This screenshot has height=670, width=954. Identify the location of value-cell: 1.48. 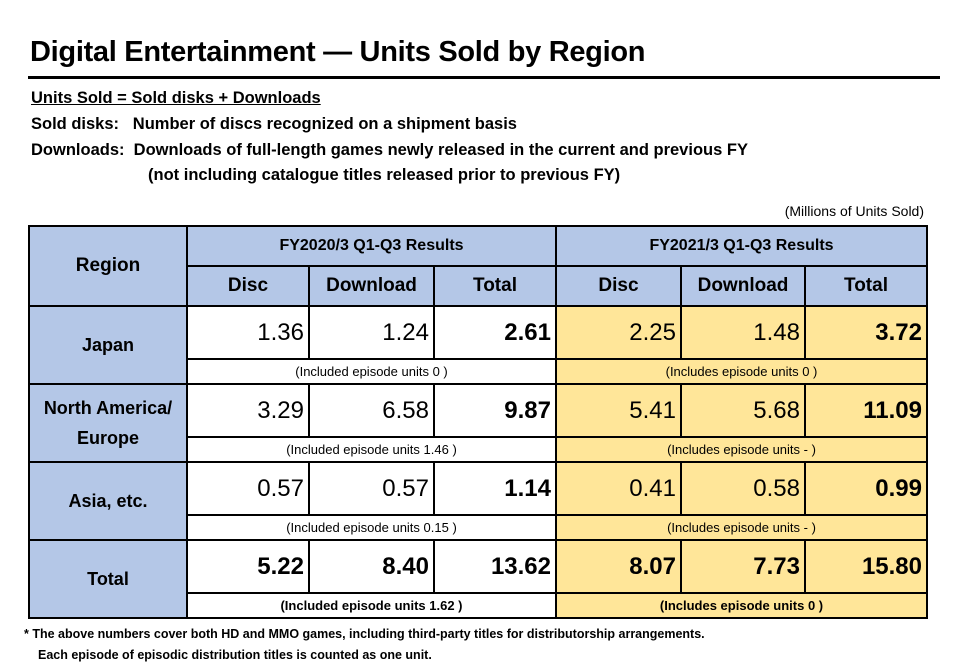
(743, 332).